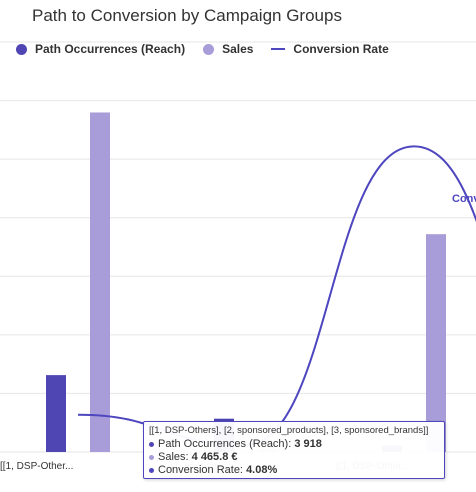 The image size is (476, 492). Describe the element at coordinates (151, 457) in the screenshot. I see `tooltip-bullet-sales` at that location.